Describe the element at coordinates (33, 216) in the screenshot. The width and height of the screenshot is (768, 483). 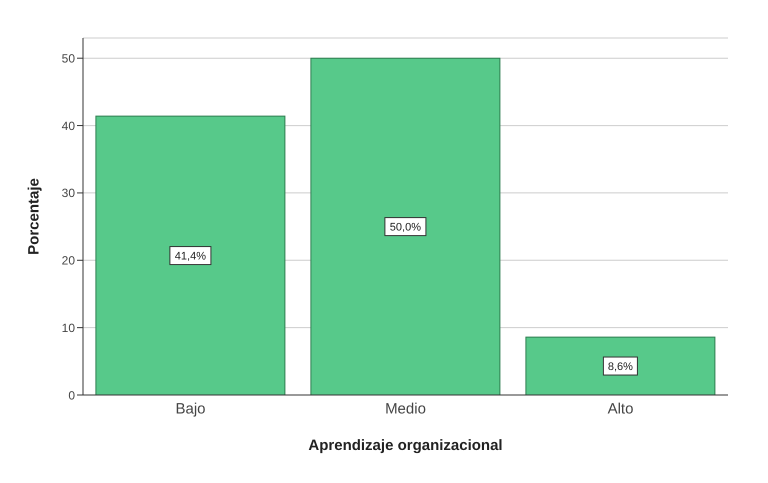
I see `y-axis-title: Porcentaje` at that location.